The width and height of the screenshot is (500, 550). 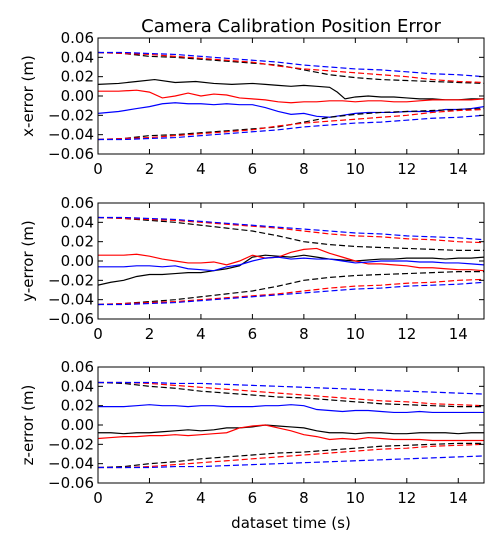 I want to click on y-axis-label: z-error (m), so click(x=28, y=425).